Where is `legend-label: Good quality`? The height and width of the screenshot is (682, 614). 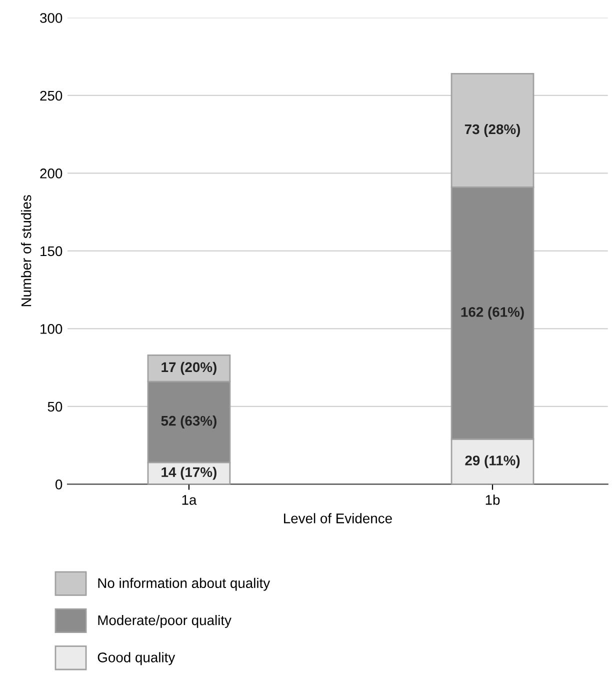
legend-label: Good quality is located at coordinates (137, 659).